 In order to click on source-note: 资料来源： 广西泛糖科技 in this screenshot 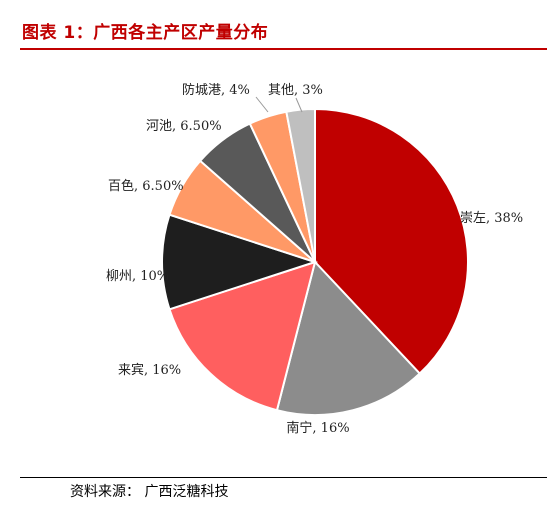, I will do `click(149, 492)`.